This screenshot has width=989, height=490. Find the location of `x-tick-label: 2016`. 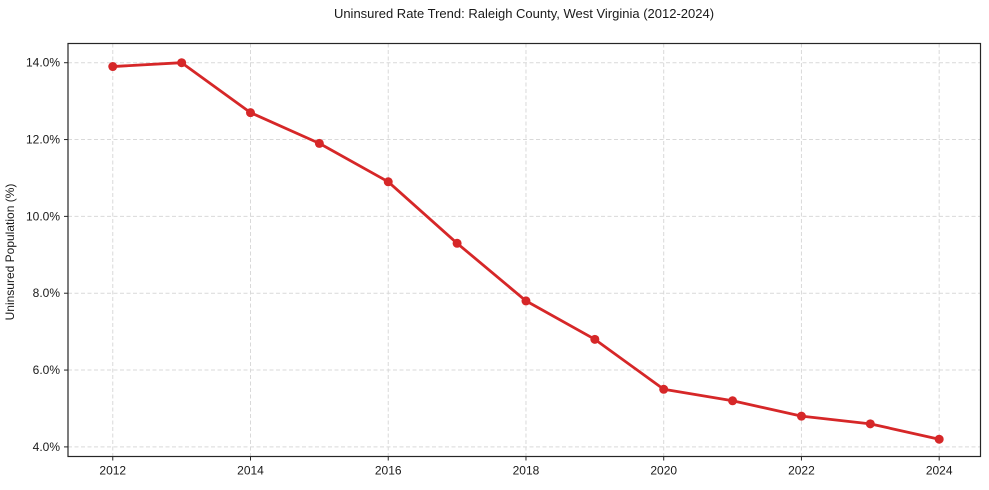

x-tick-label: 2016 is located at coordinates (388, 471).